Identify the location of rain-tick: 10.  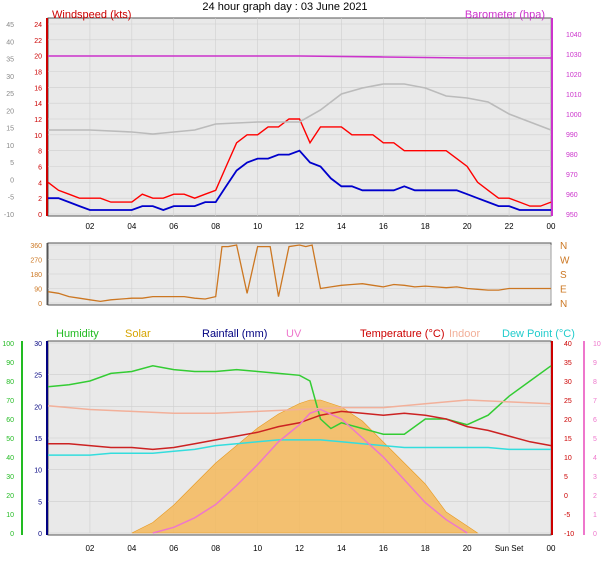
(38, 471).